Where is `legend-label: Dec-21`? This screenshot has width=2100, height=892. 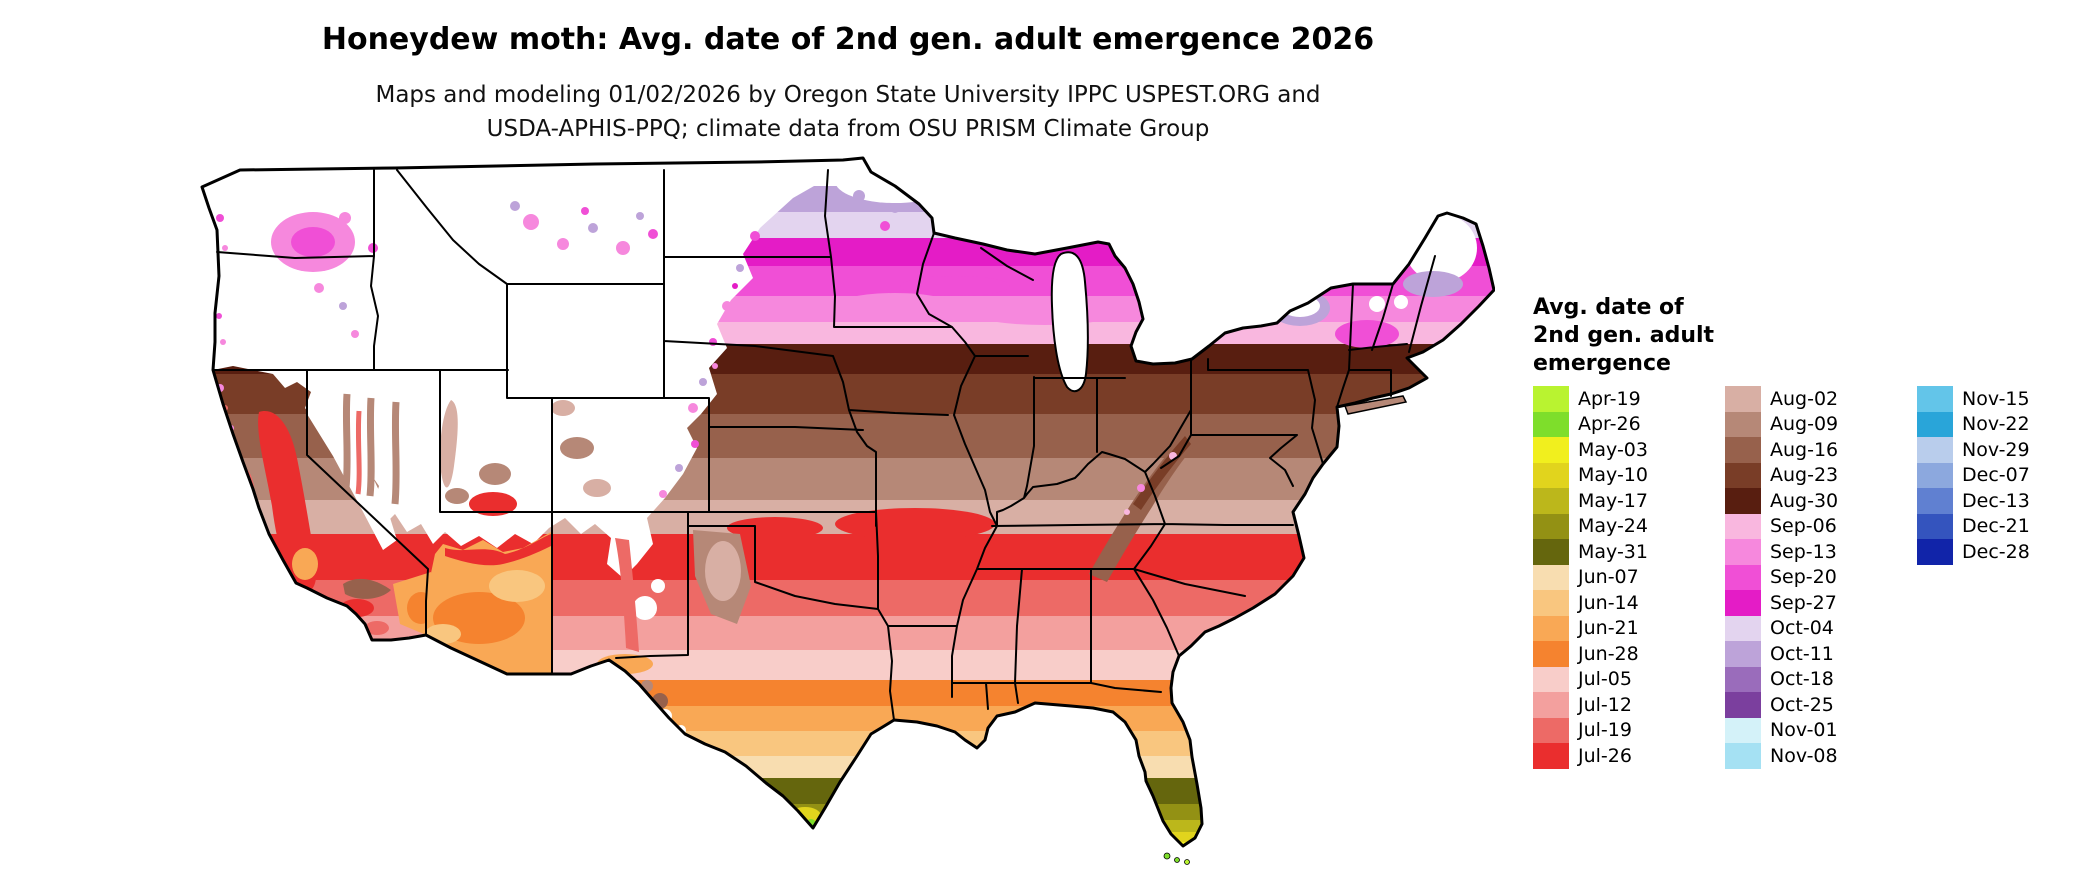
legend-label: Dec-21 is located at coordinates (1996, 526).